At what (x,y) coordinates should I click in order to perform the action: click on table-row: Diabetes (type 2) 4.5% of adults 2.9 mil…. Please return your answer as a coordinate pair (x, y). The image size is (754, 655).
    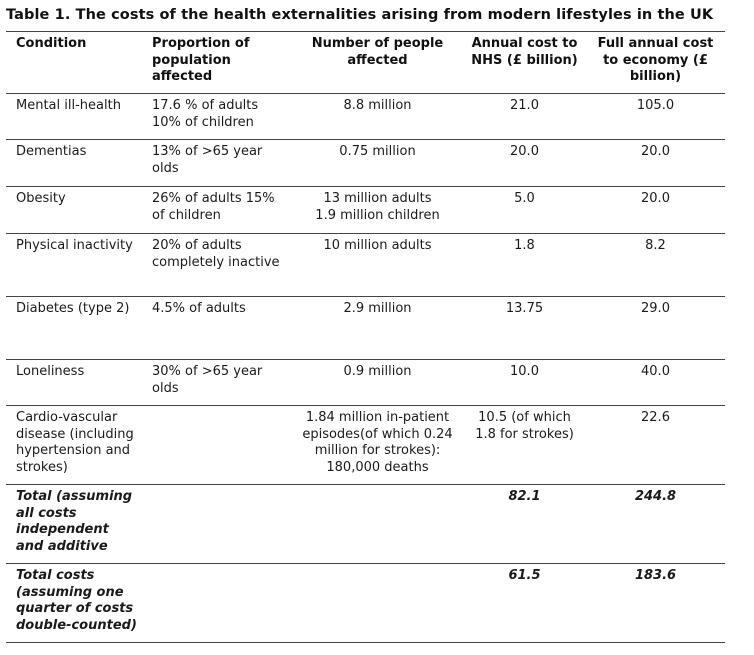
    Looking at the image, I should click on (365, 328).